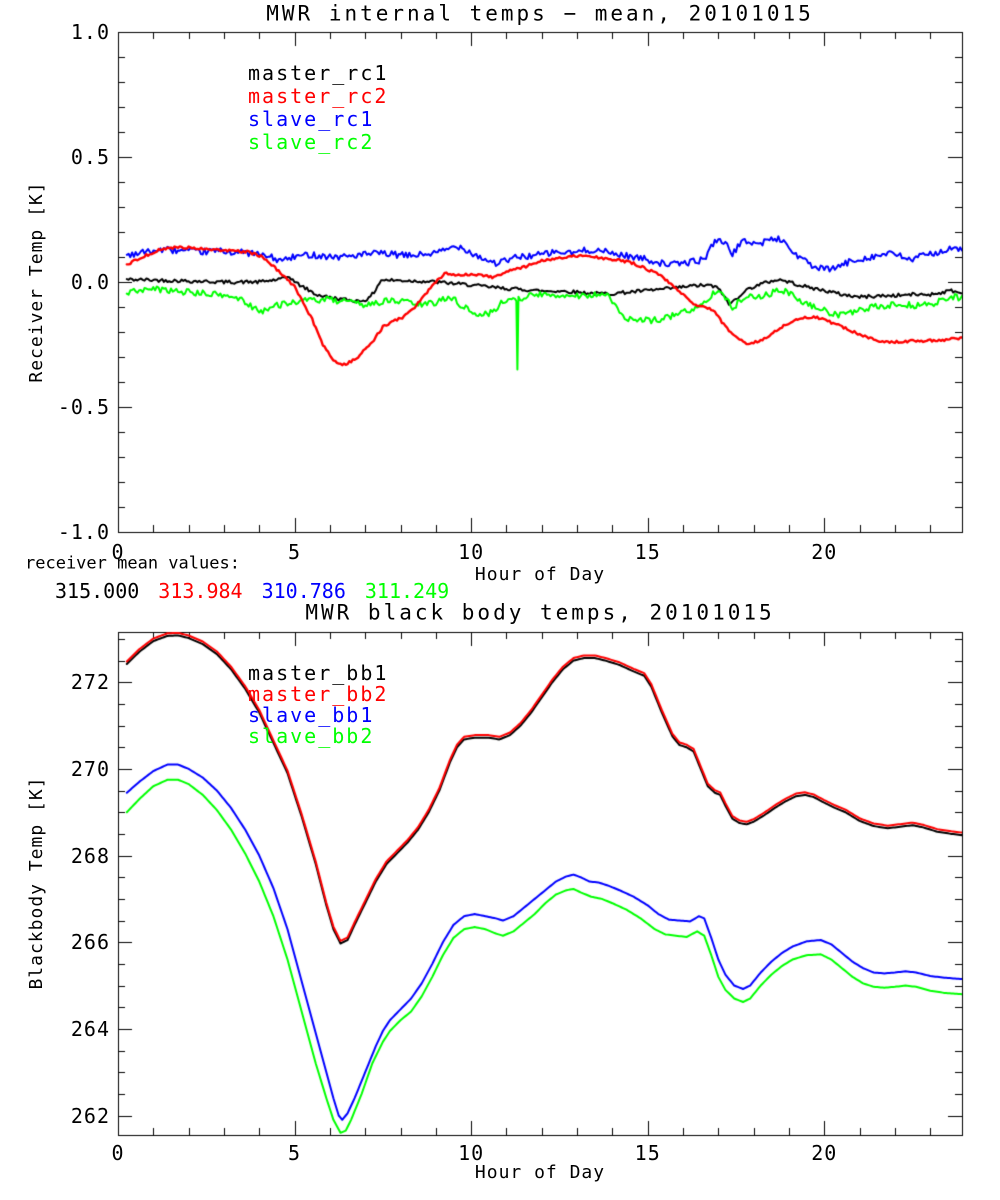  Describe the element at coordinates (540, 574) in the screenshot. I see `top-chart-x-axis-label: Hour of Day` at that location.